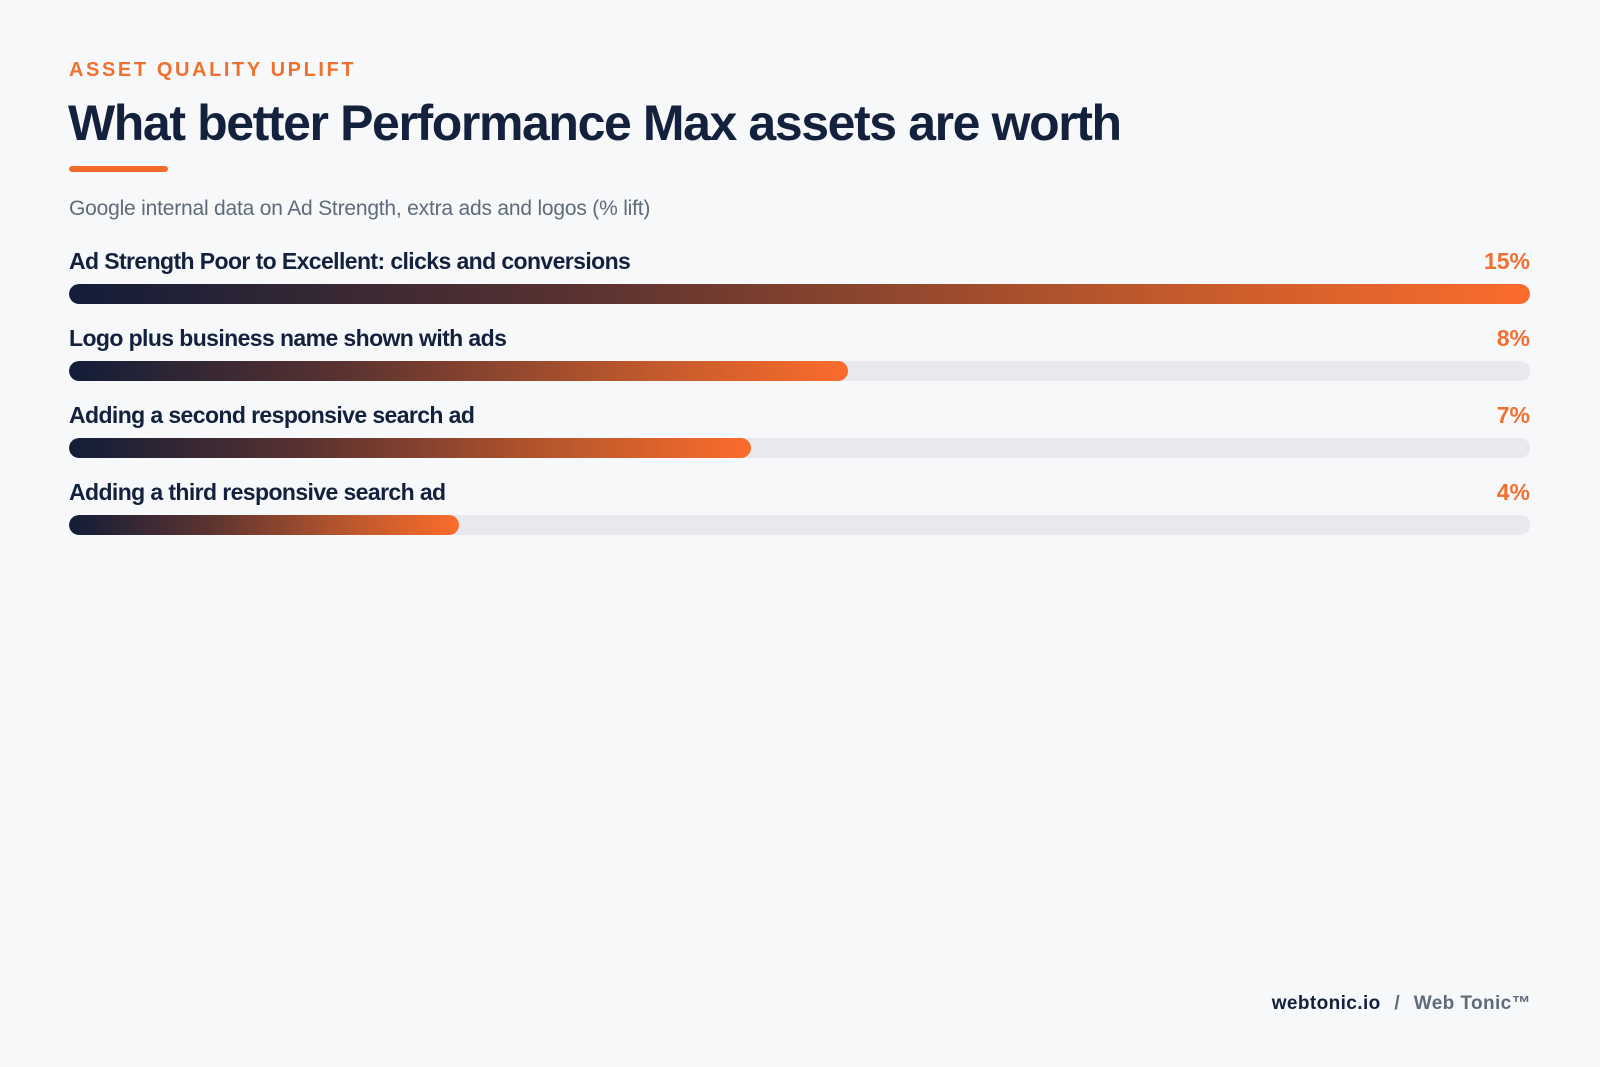 This screenshot has height=1067, width=1600. Describe the element at coordinates (799, 339) in the screenshot. I see `bar-row-header: Logo plus business name shown with ads 8%` at that location.